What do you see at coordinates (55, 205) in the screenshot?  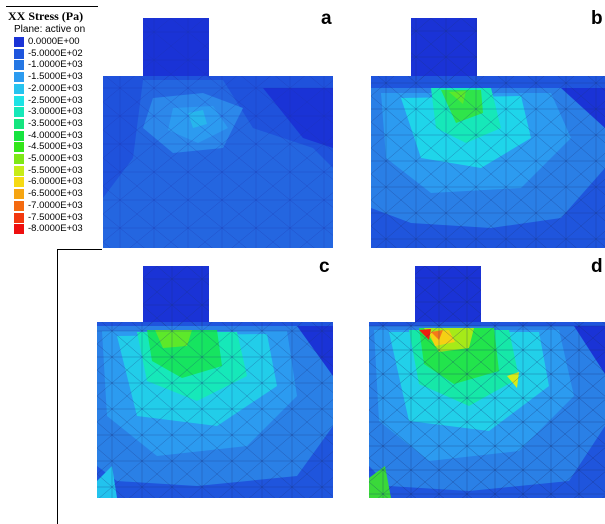 I see `legend-label: -7.0000E+03` at bounding box center [55, 205].